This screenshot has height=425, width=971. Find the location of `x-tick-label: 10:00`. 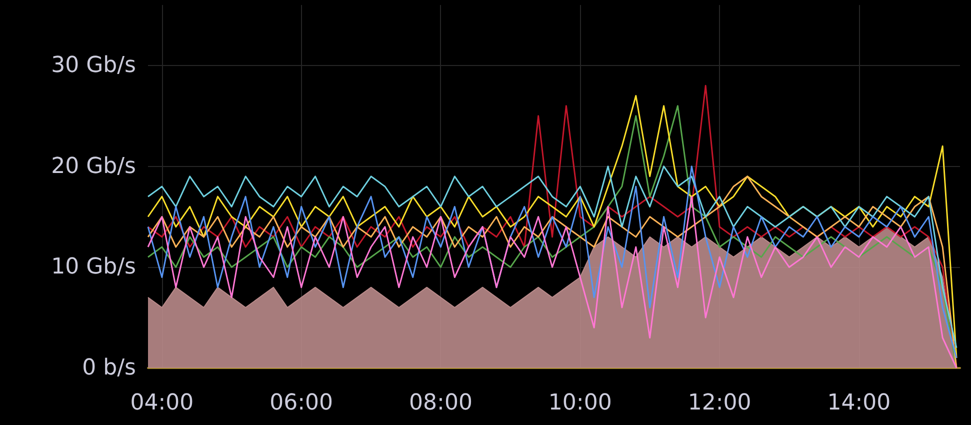

x-tick-label: 10:00 is located at coordinates (580, 403).